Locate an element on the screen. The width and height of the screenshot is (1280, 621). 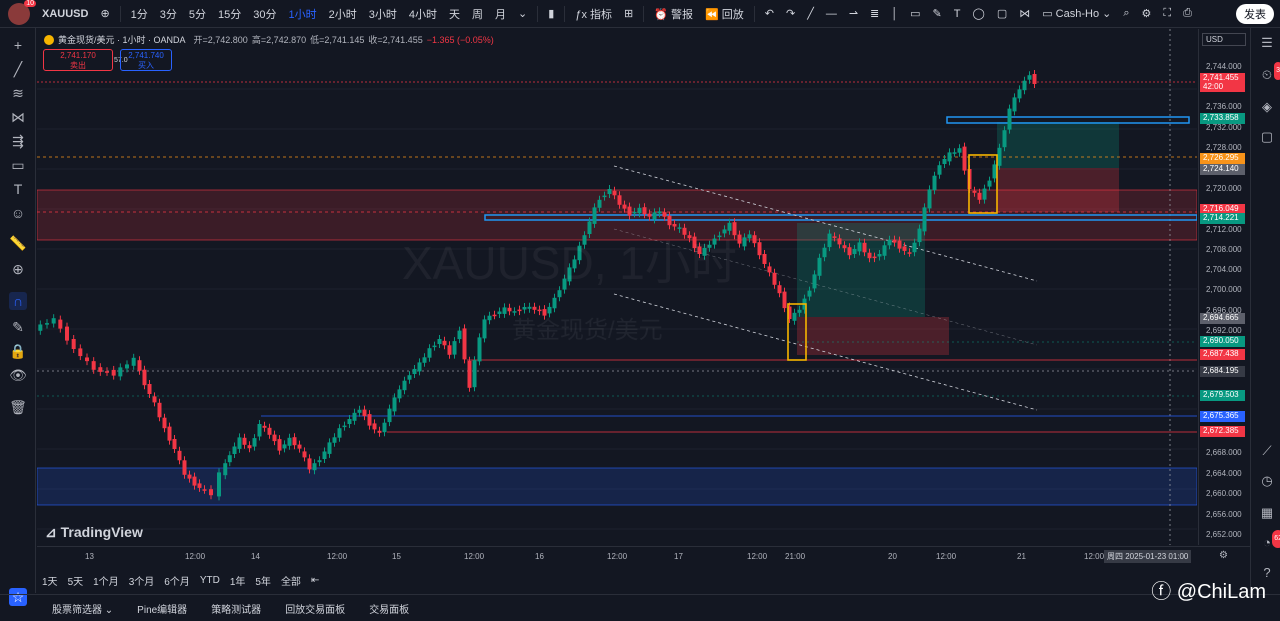
text-icon: T is located at coordinates (957, 13).